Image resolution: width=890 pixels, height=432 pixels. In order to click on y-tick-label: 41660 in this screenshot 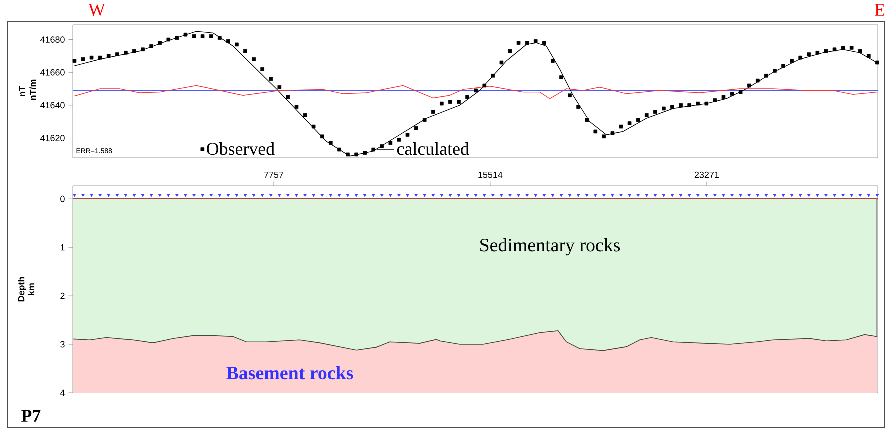, I will do `click(52, 72)`.